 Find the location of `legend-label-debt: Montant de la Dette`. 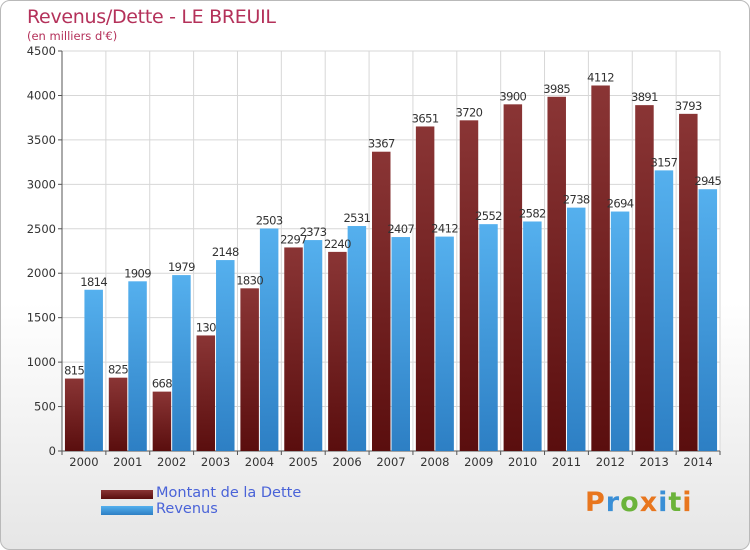

legend-label-debt: Montant de la Dette is located at coordinates (229, 493).